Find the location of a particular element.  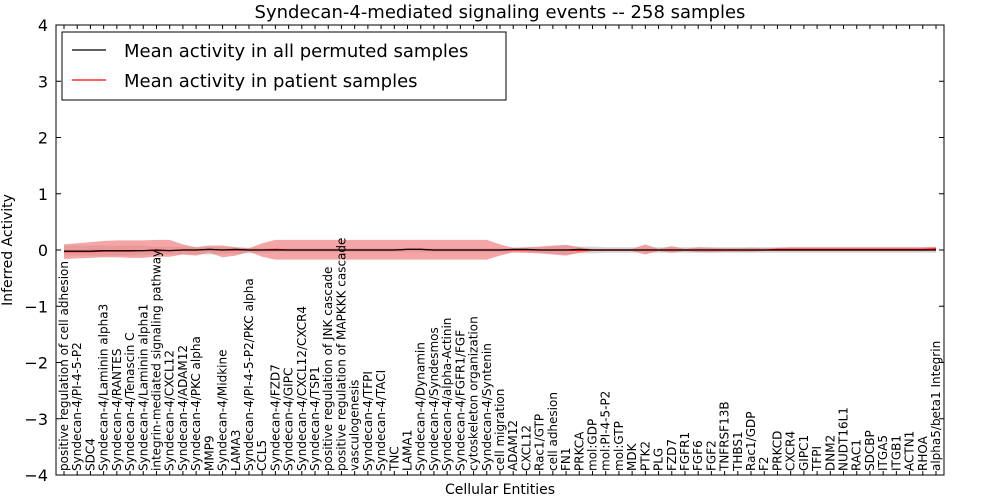

x-tick-label: CXCR4 is located at coordinates (791, 451).